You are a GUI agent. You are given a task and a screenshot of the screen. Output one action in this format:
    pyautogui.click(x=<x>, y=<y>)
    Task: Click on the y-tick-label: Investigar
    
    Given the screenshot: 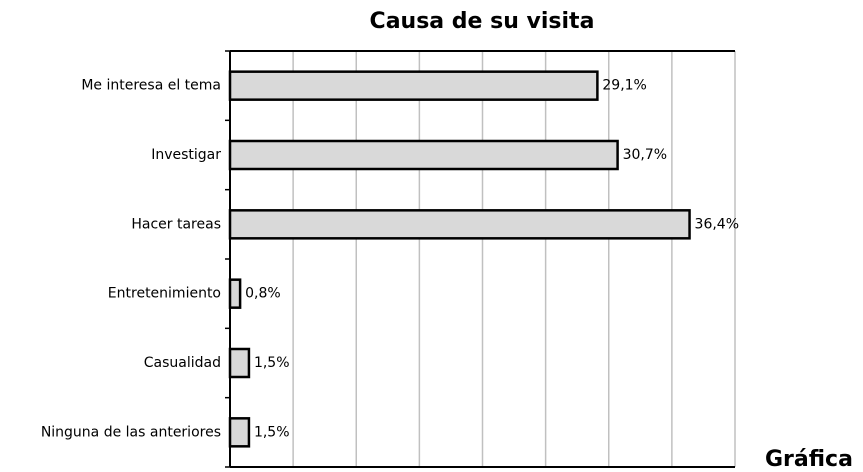 What is the action you would take?
    pyautogui.click(x=186, y=155)
    